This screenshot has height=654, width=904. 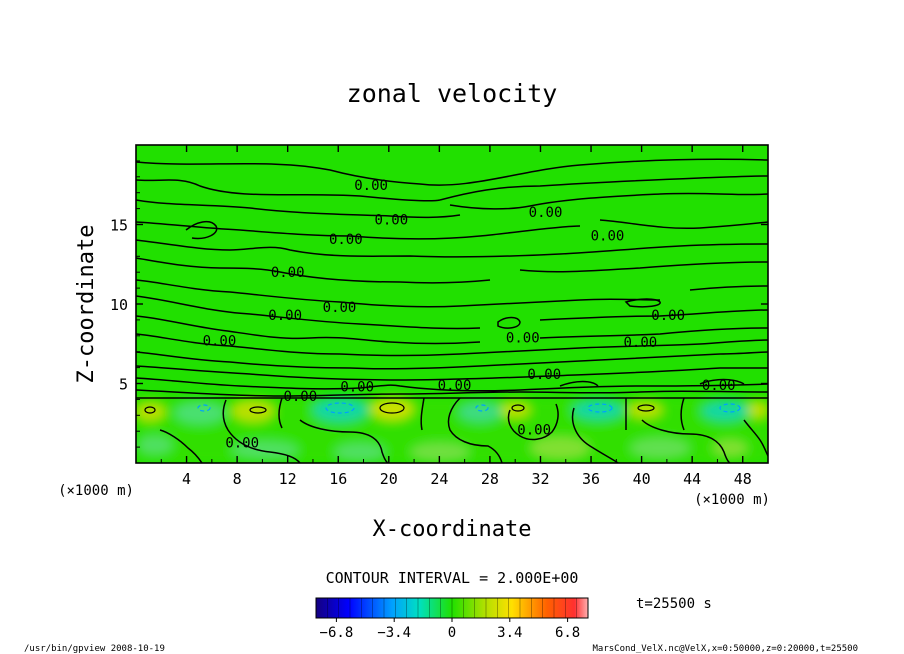 What do you see at coordinates (288, 479) in the screenshot?
I see `x-tick-label: 12` at bounding box center [288, 479].